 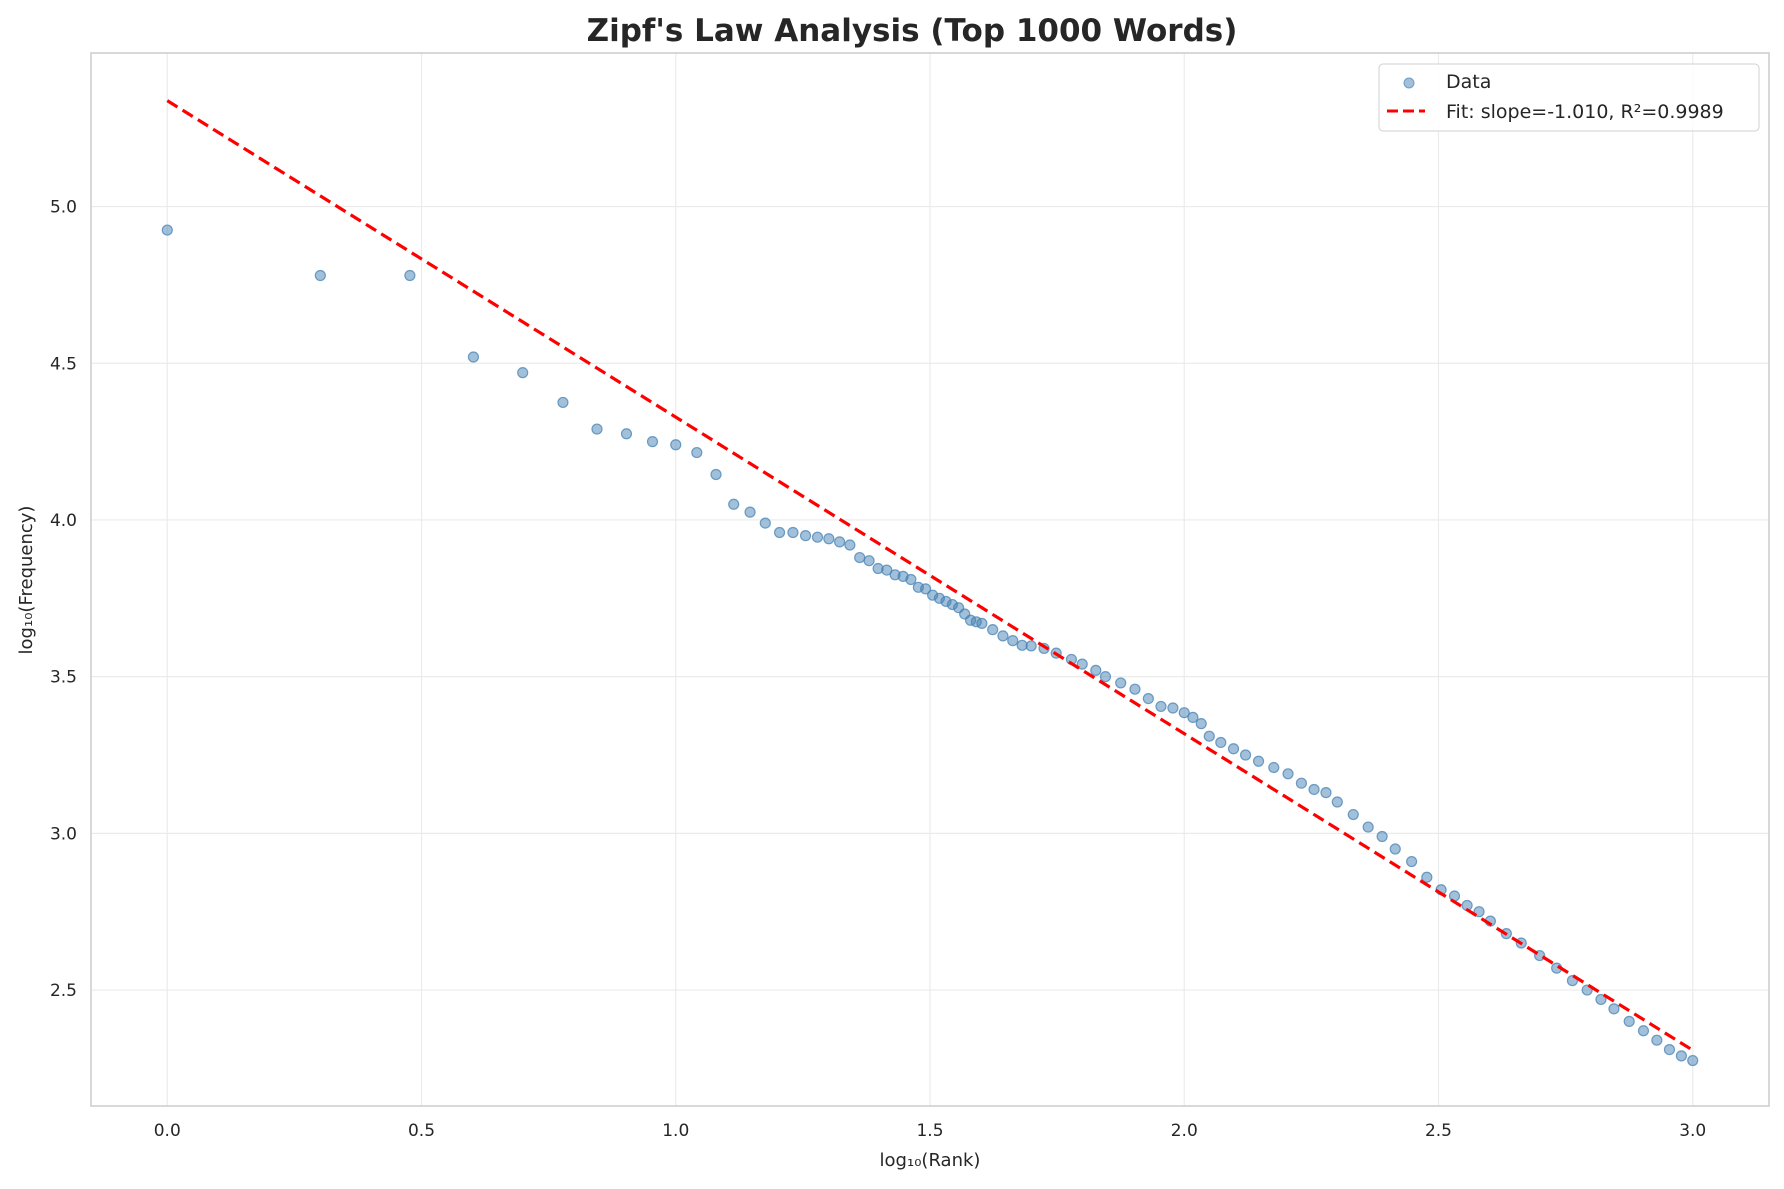 What do you see at coordinates (63, 834) in the screenshot?
I see `y-tick-label: 3.0` at bounding box center [63, 834].